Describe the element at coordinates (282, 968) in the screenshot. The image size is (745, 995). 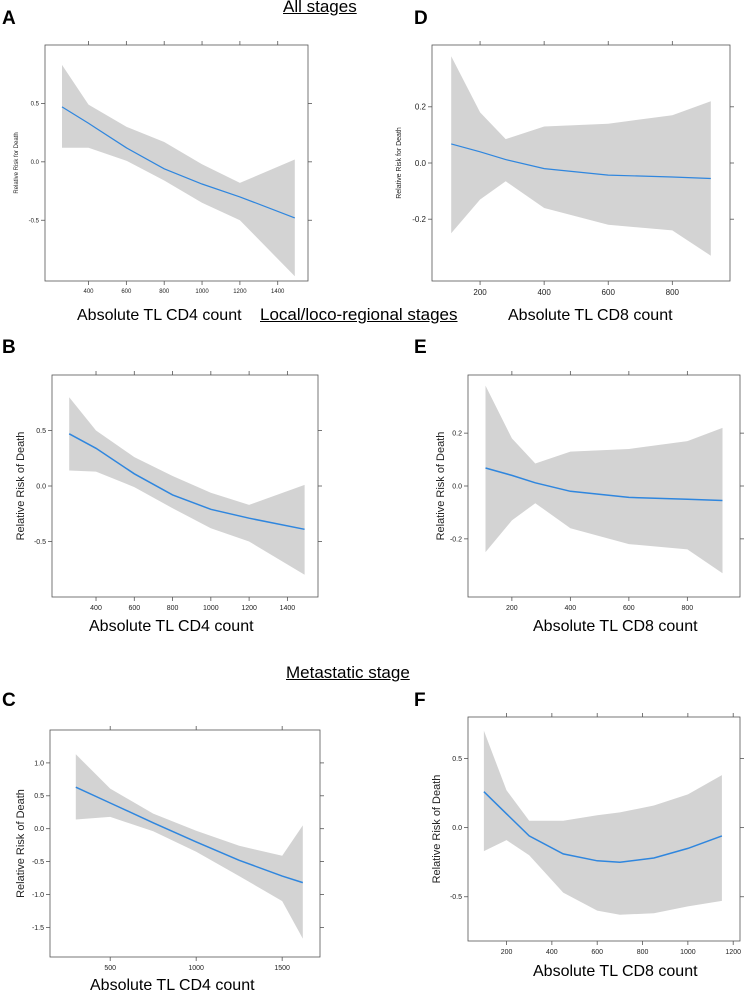
I see `panel-c-x-tick-label: 1500` at that location.